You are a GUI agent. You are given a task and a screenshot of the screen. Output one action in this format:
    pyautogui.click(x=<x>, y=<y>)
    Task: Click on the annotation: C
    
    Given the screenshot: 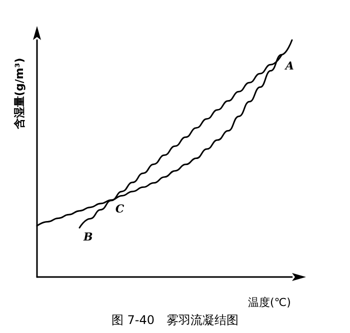 What is the action you would take?
    pyautogui.click(x=119, y=209)
    